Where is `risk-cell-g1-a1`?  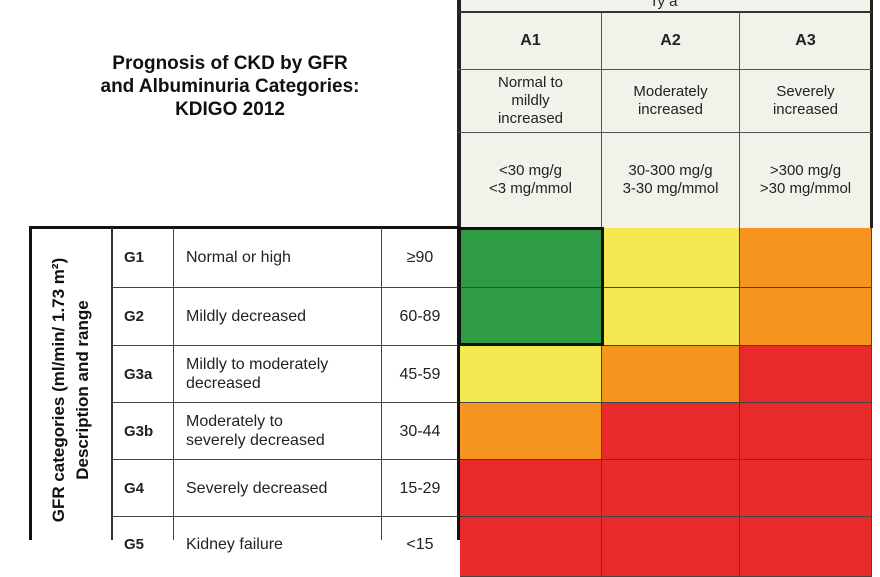
risk-cell-g1-a1 is located at coordinates (531, 258).